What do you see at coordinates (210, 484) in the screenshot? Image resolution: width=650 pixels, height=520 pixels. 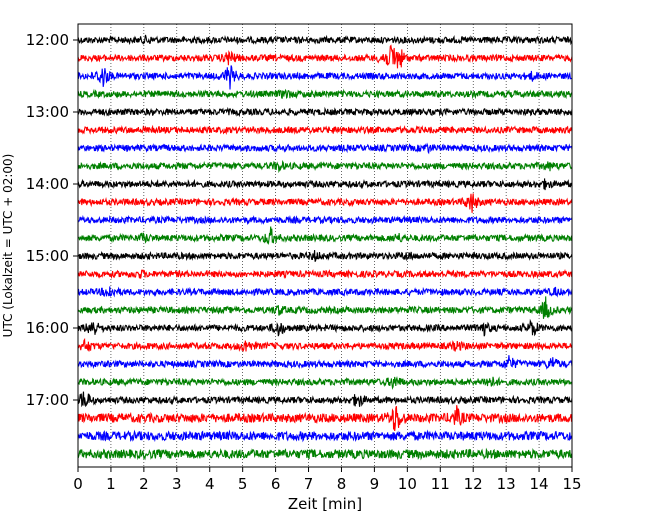 I see `x-tick-label: 4` at bounding box center [210, 484].